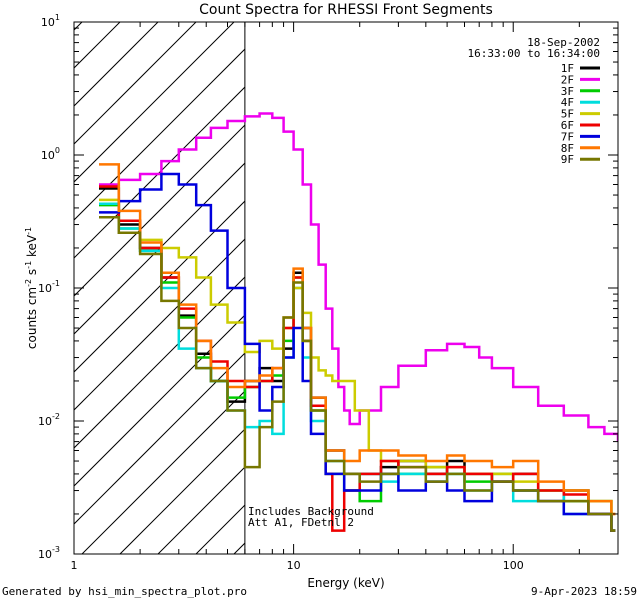 The height and width of the screenshot is (600, 640). Describe the element at coordinates (567, 136) in the screenshot. I see `legend-label-7F: 7F` at that location.